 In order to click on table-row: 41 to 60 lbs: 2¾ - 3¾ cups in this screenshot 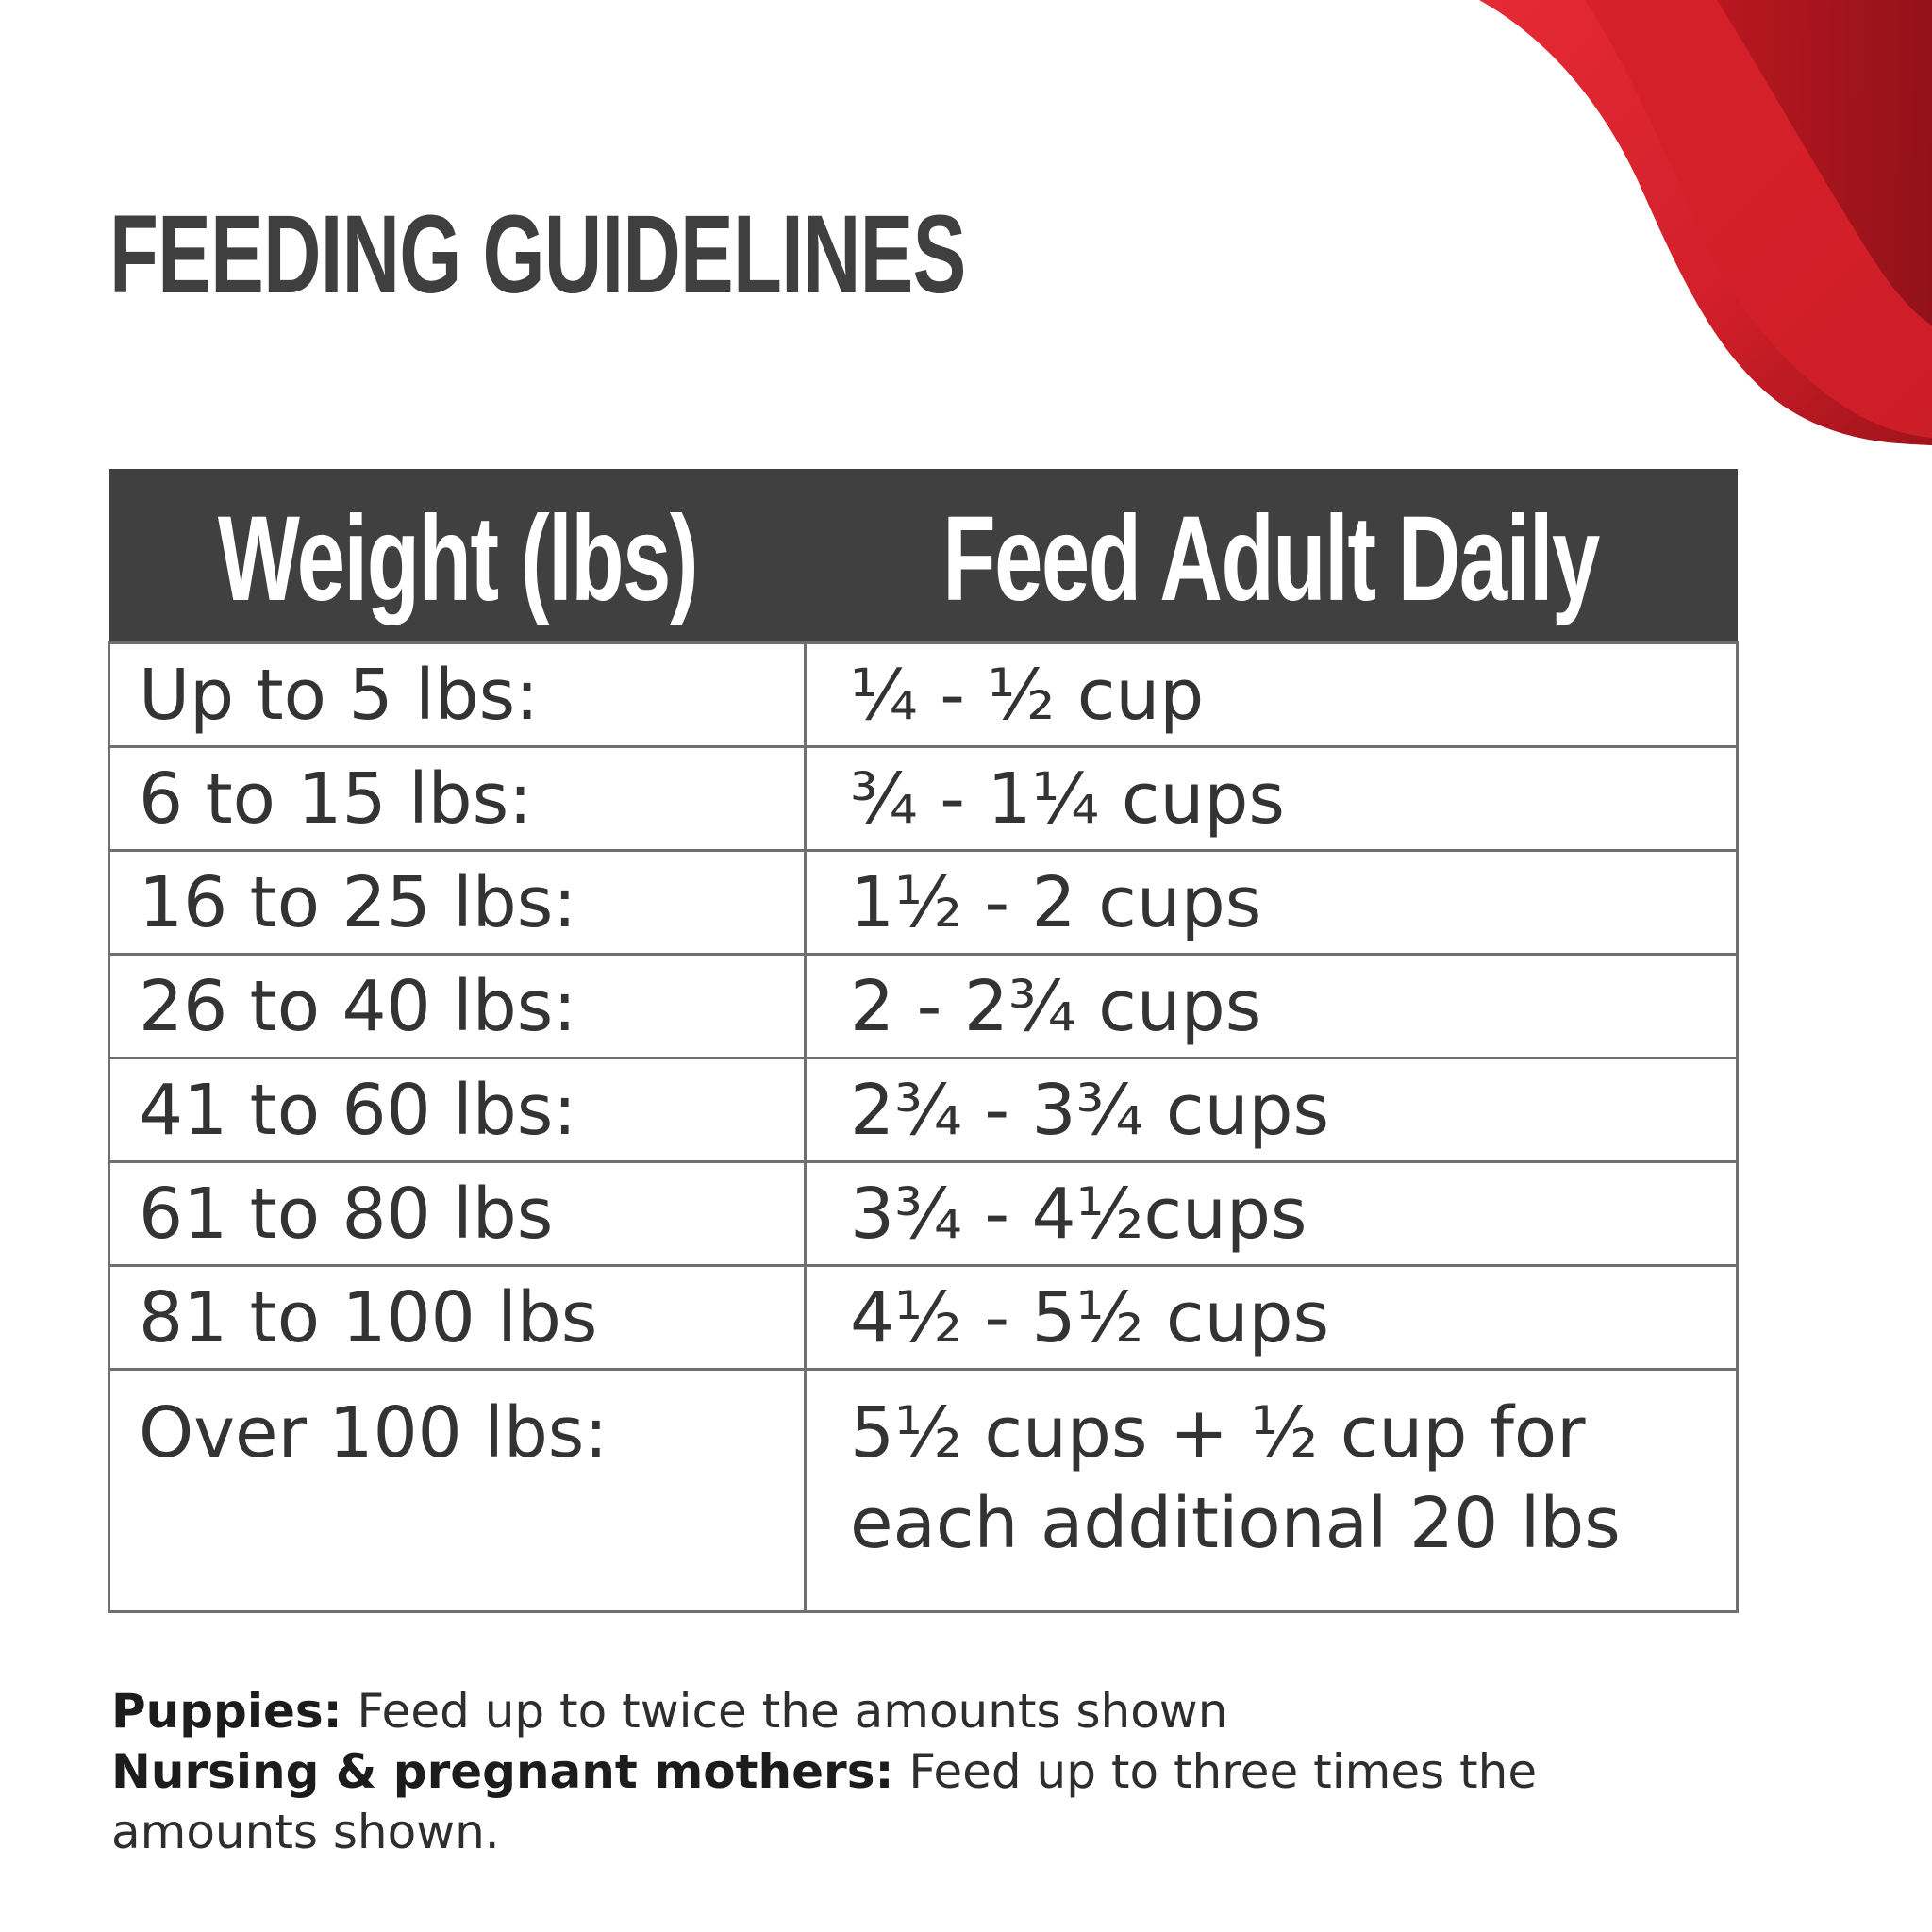, I will do `click(924, 1110)`.